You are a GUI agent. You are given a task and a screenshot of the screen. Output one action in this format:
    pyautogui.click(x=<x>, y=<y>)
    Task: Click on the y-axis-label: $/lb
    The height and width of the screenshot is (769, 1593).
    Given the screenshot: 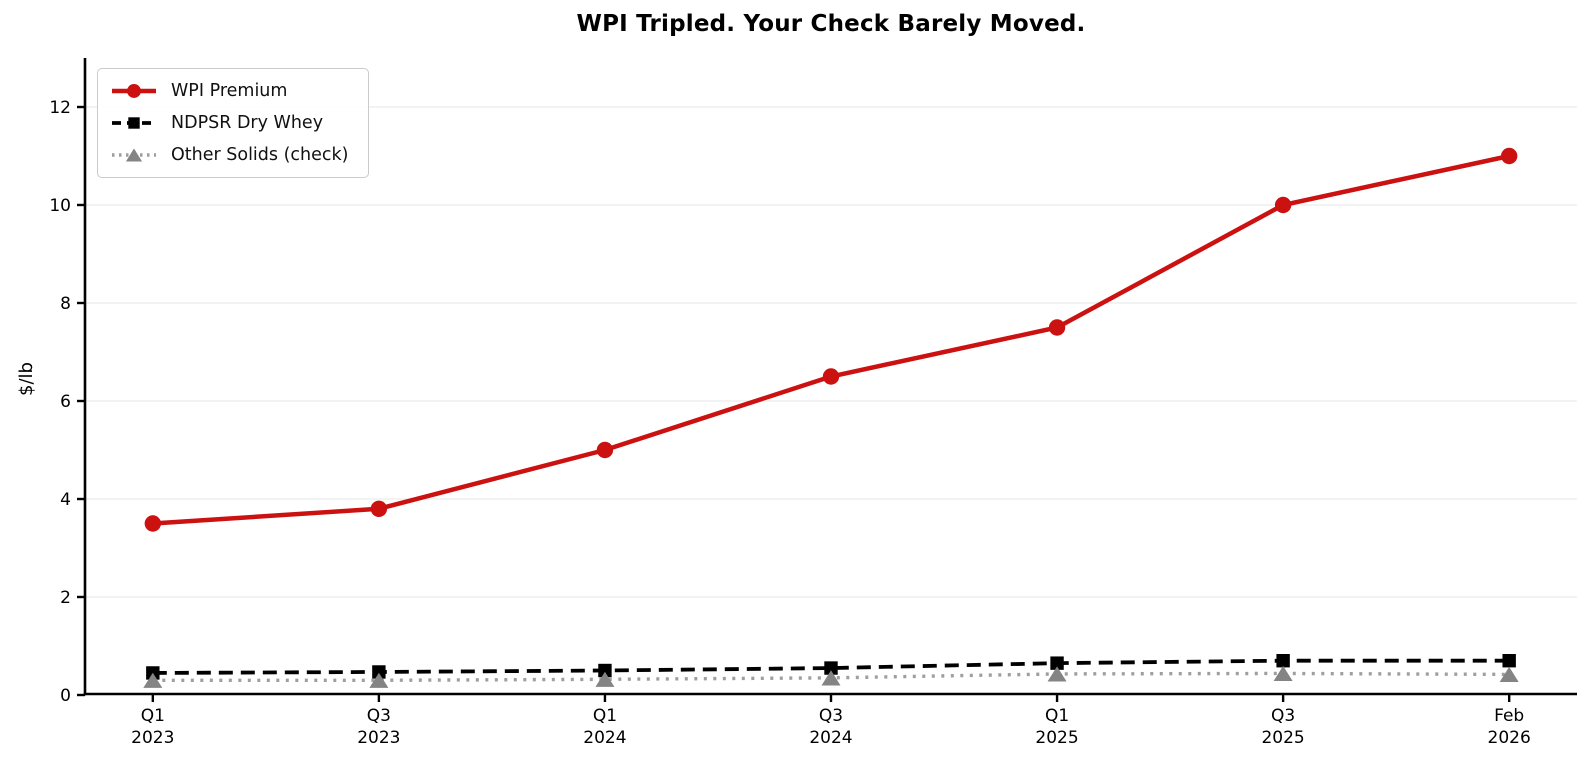 What is the action you would take?
    pyautogui.click(x=26, y=379)
    